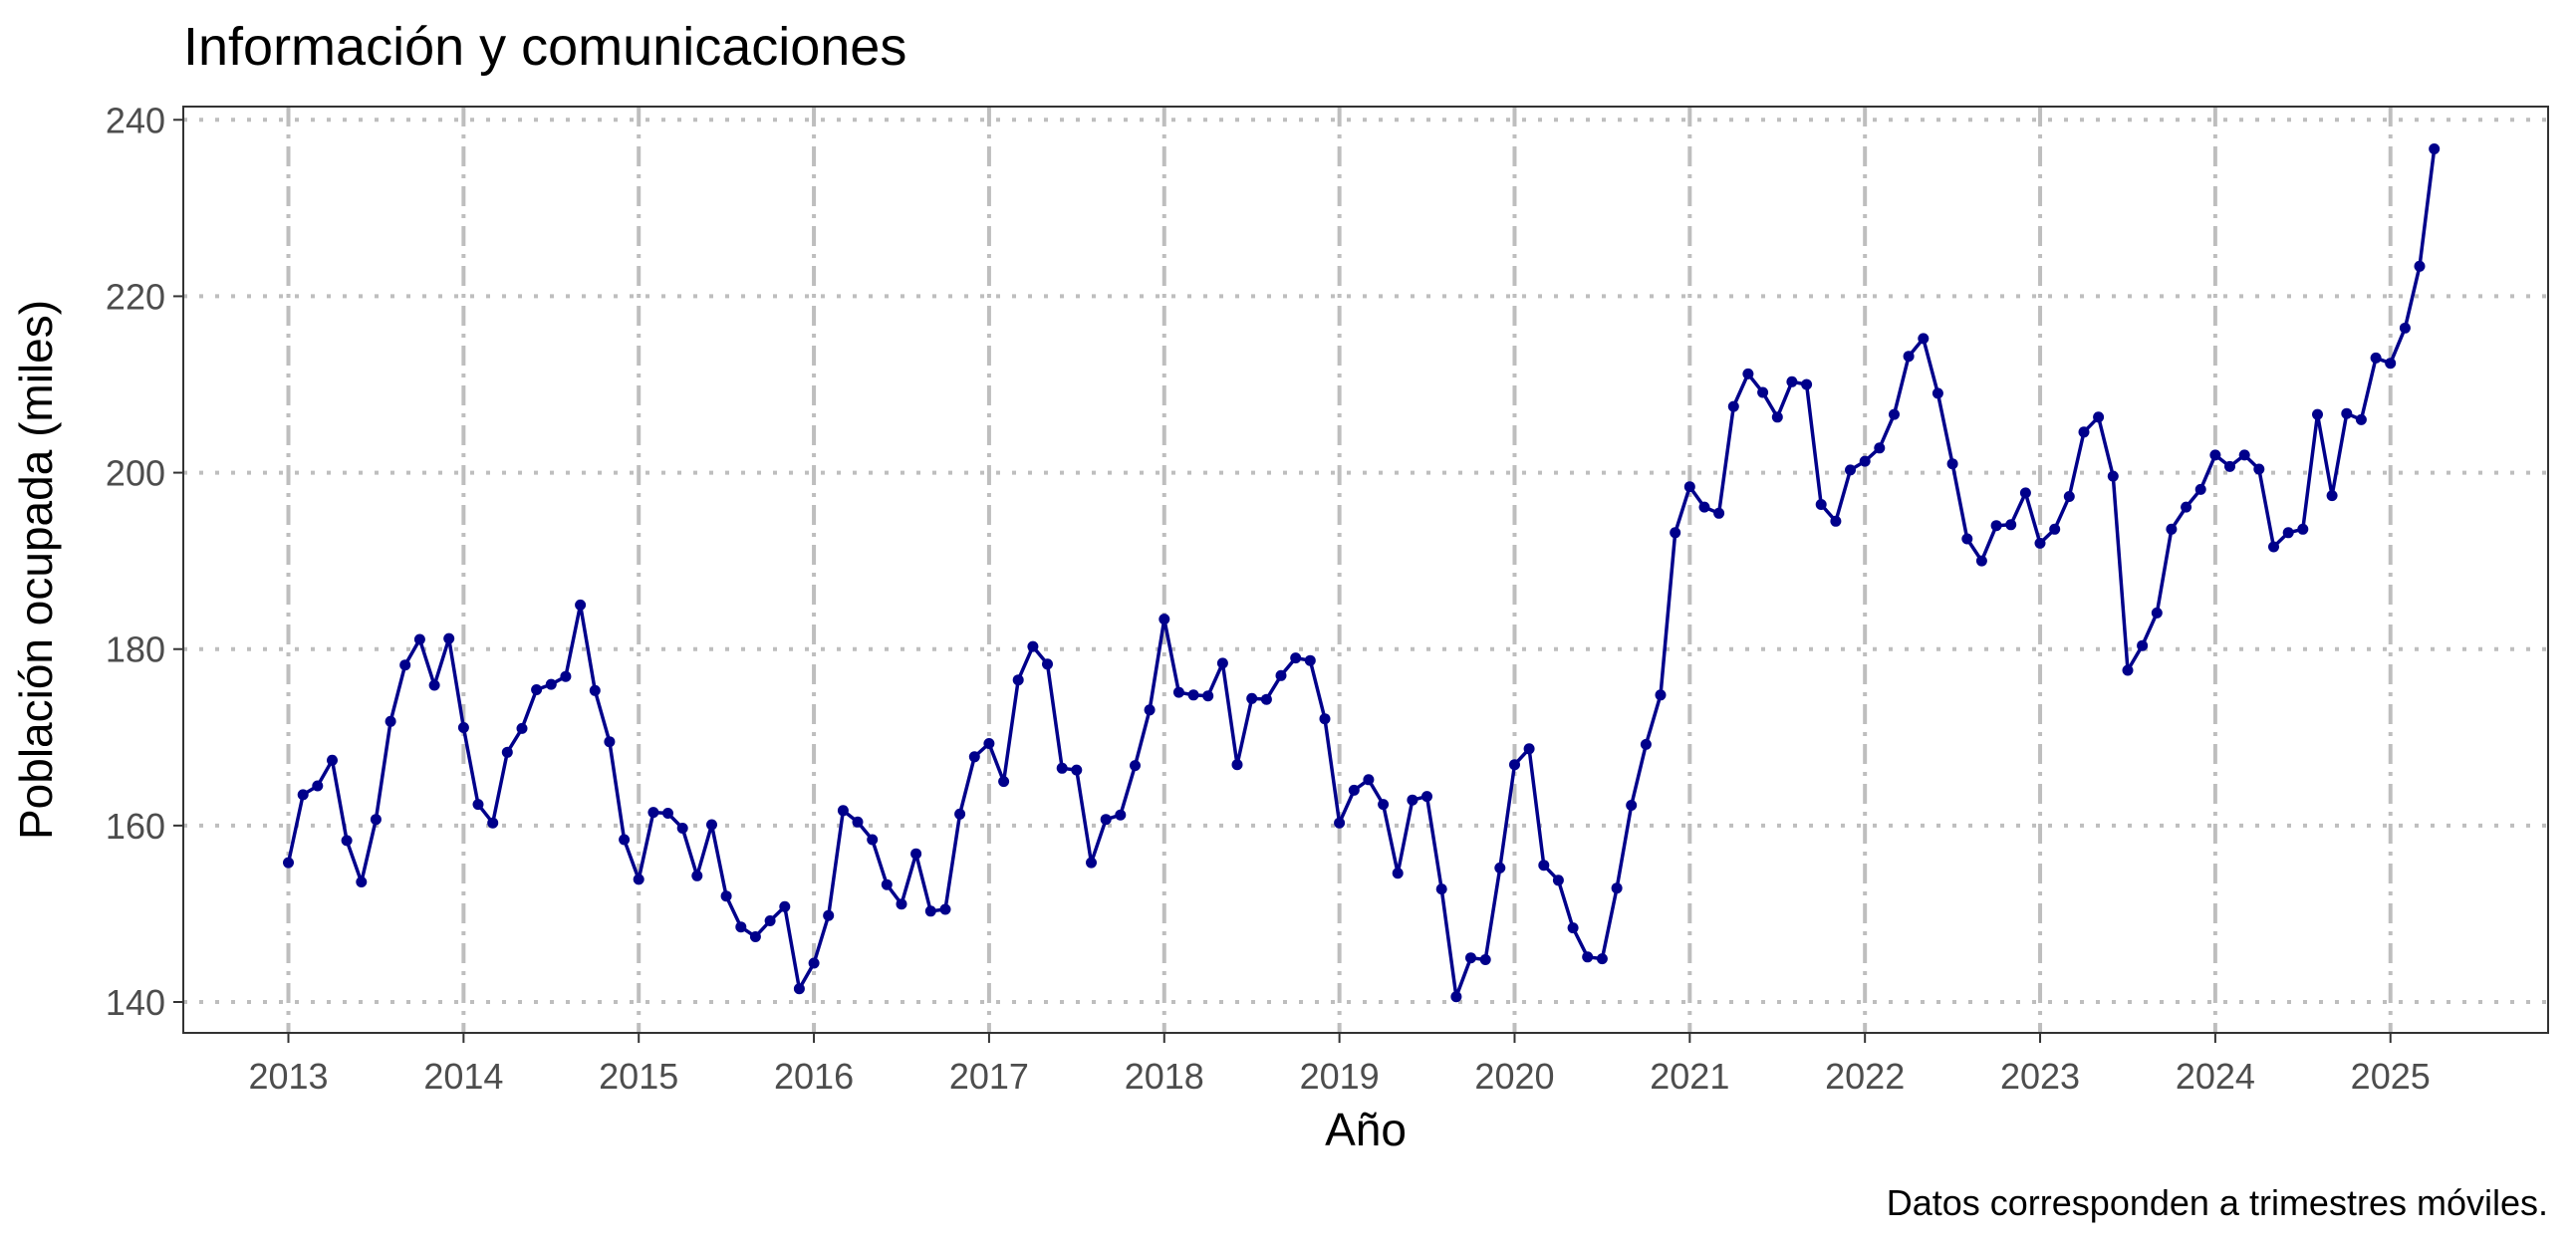  I want to click on x-tick-label: 2016, so click(814, 1076).